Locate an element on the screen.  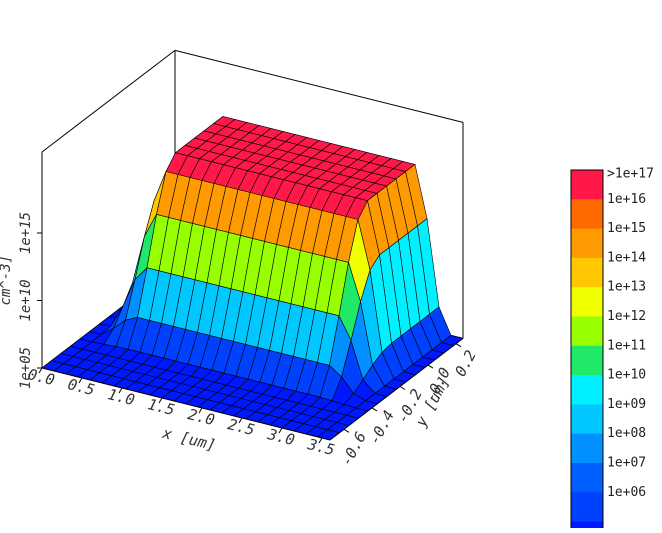
y-tick-label: -0.6 is located at coordinates (353, 449).